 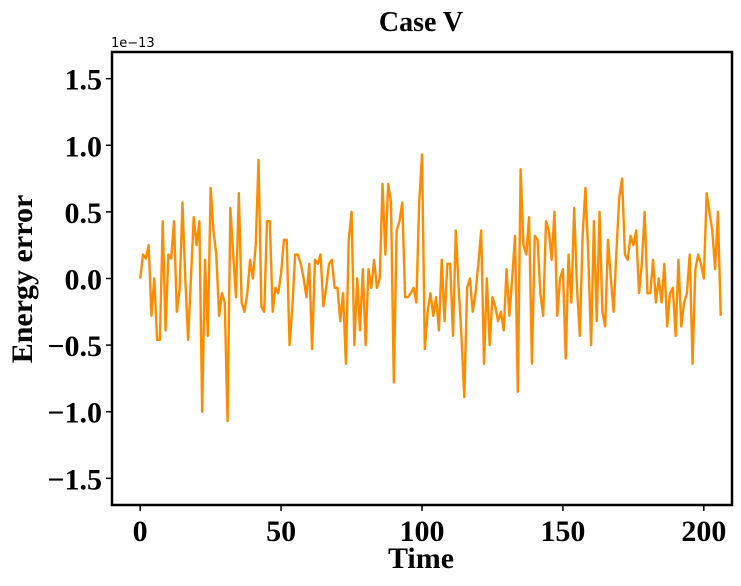 I want to click on y-tick-label: 0.5, so click(x=84, y=213).